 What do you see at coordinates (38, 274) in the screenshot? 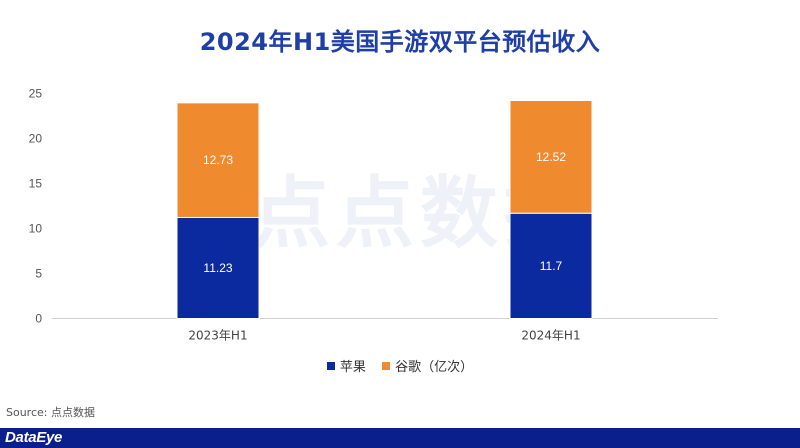
I see `y-tick-label: 5` at bounding box center [38, 274].